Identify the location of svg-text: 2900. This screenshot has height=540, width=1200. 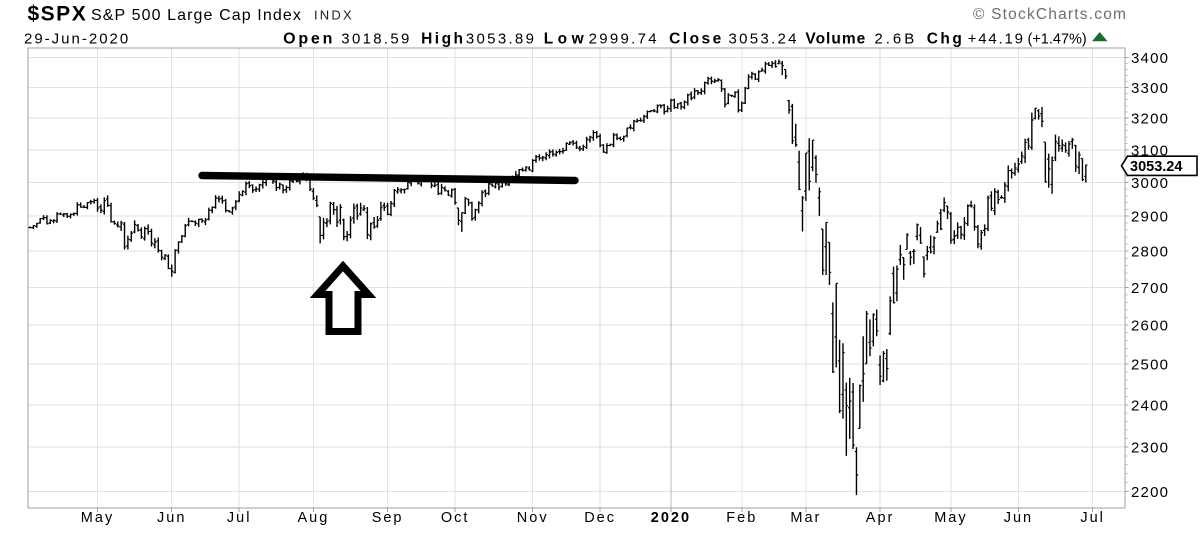
(1150, 217).